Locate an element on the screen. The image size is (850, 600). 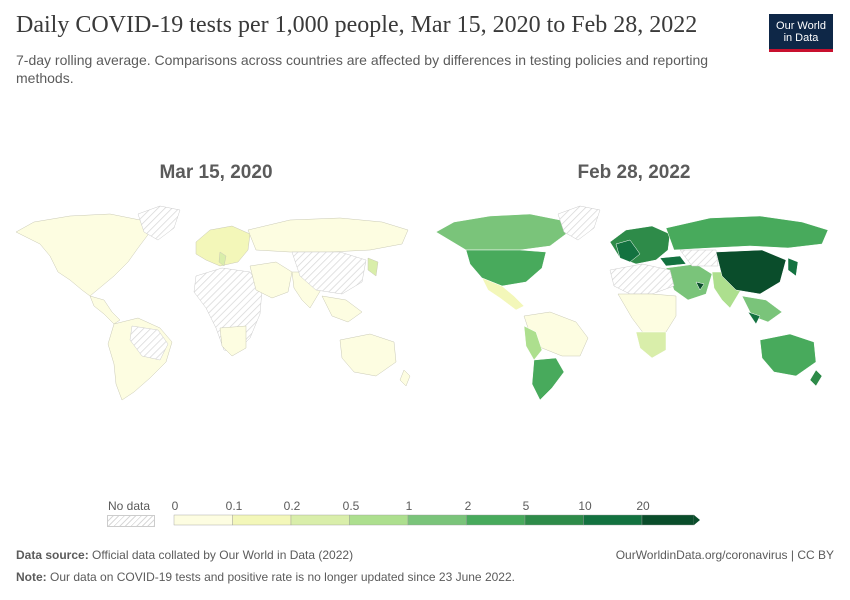
region-usa is located at coordinates (506, 268).